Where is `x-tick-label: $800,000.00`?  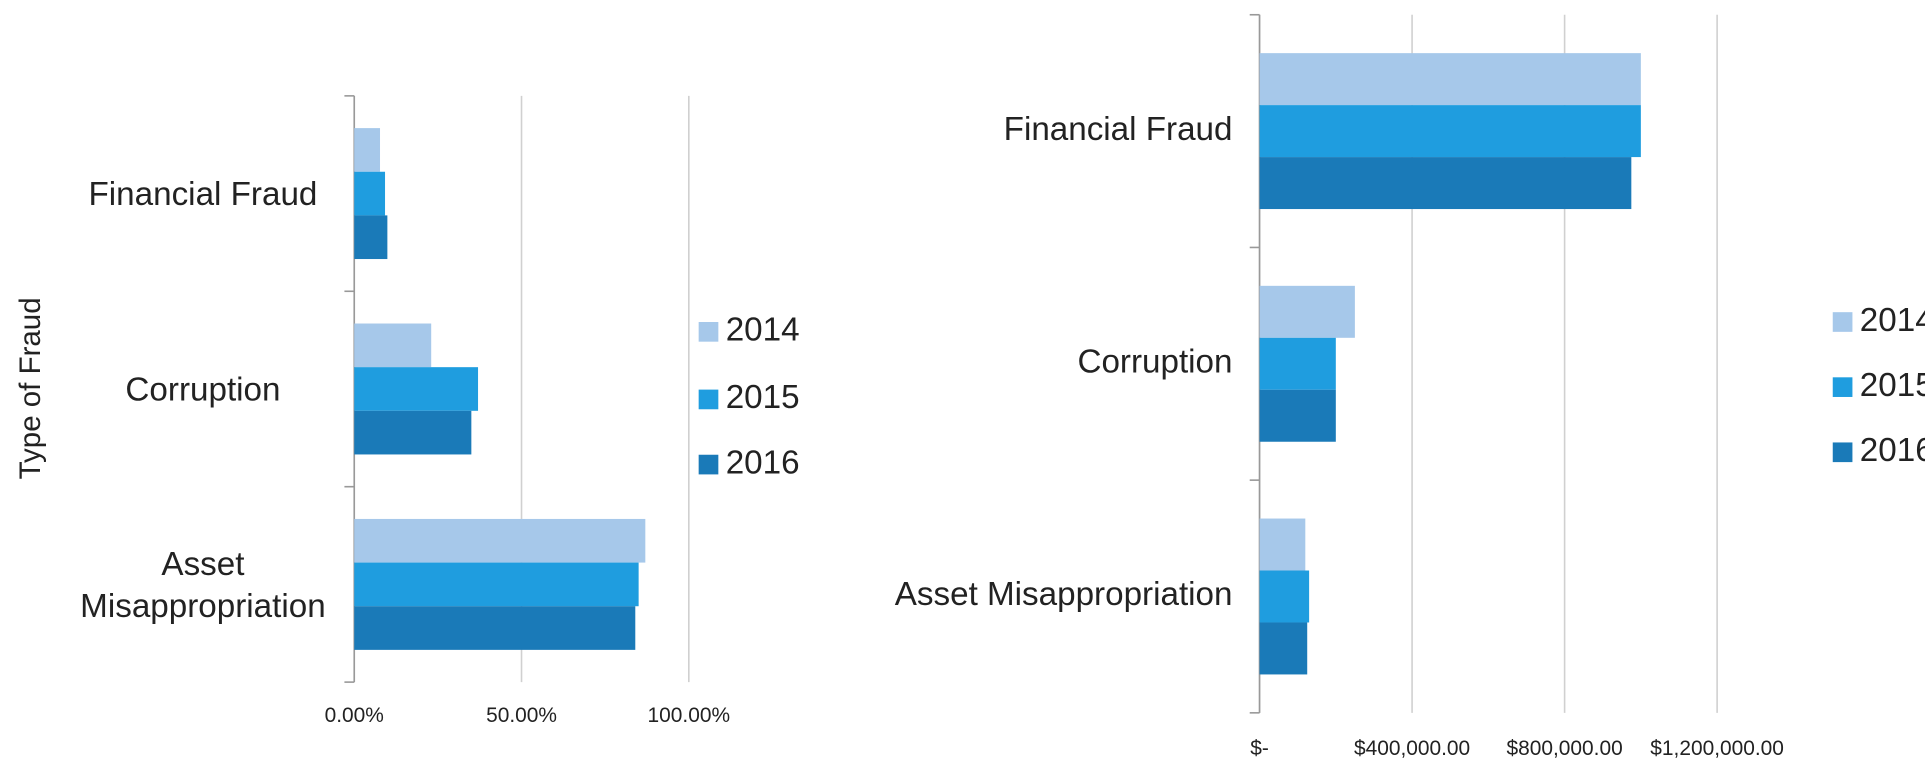 x-tick-label: $800,000.00 is located at coordinates (1564, 748).